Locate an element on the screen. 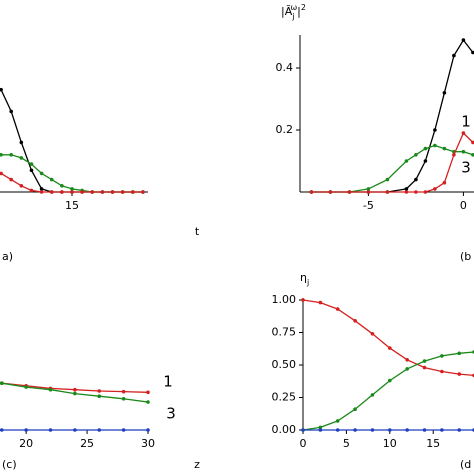 Image resolution: width=474 pixels, height=474 pixels. panel: 15 is located at coordinates (74, 149).